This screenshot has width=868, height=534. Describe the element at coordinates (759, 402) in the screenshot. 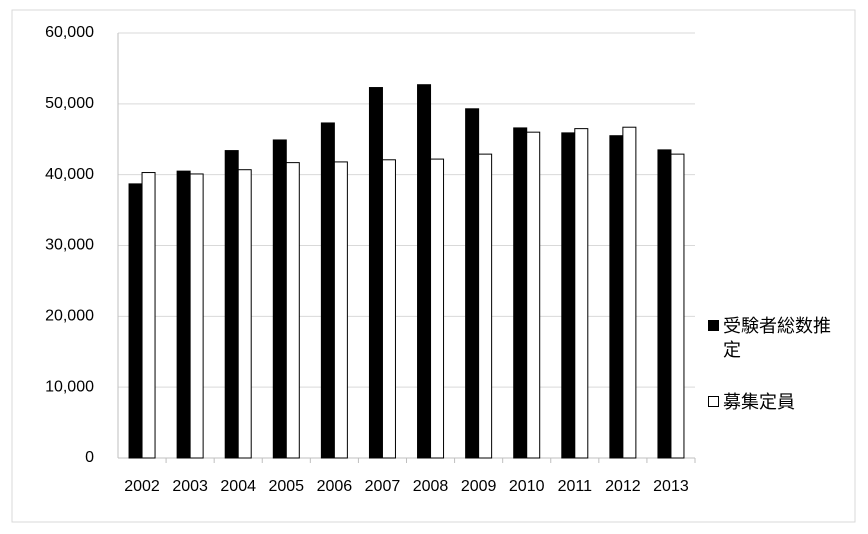

I see `legend-label: 募集定員` at that location.